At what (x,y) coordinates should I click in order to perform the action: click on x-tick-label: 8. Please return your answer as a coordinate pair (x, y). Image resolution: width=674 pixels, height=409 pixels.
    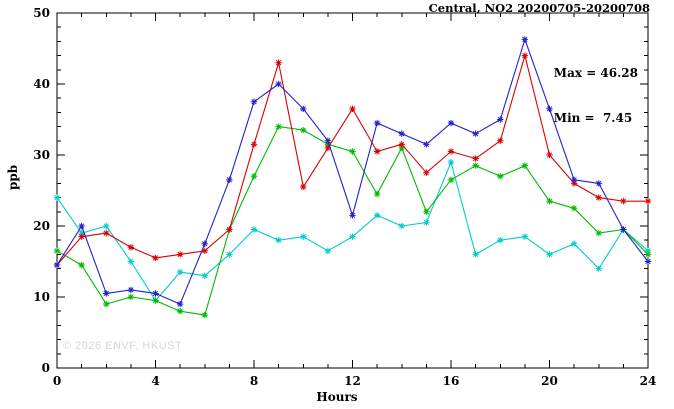
    Looking at the image, I should click on (254, 381).